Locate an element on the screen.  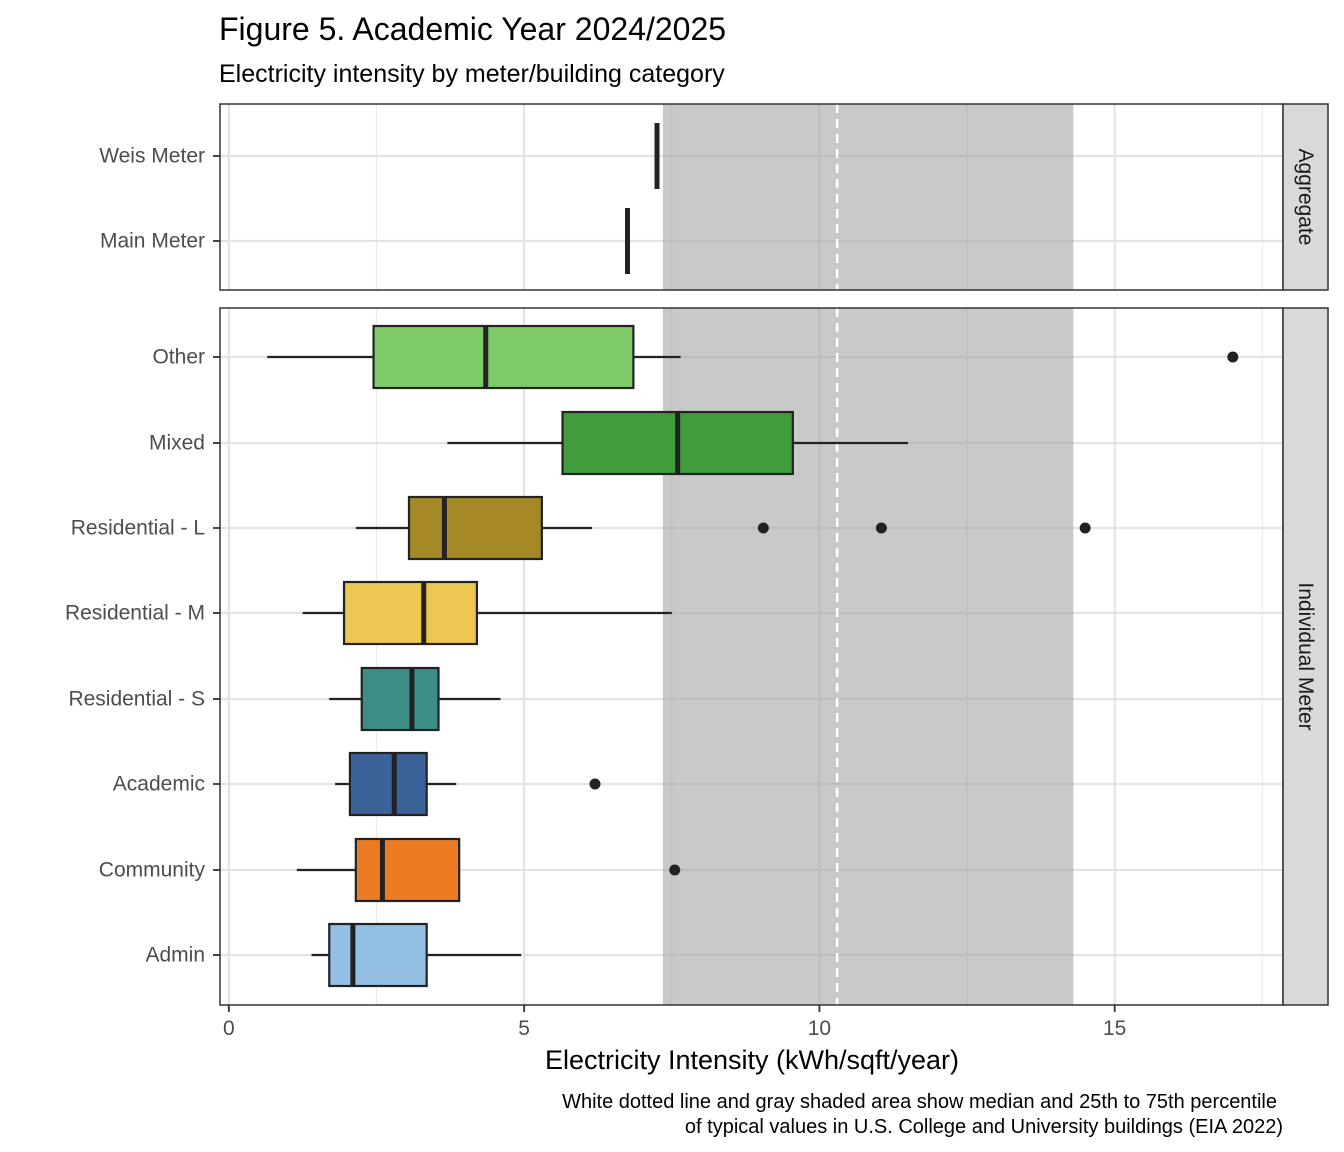
facet-strip-label: Individual Meter is located at coordinates (1305, 656).